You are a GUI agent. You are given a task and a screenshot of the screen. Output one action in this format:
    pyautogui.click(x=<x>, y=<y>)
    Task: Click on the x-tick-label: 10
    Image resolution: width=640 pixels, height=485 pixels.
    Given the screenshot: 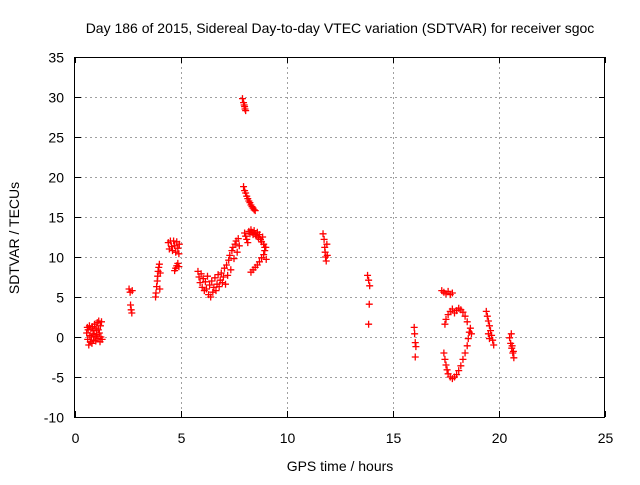 What is the action you would take?
    pyautogui.click(x=288, y=438)
    